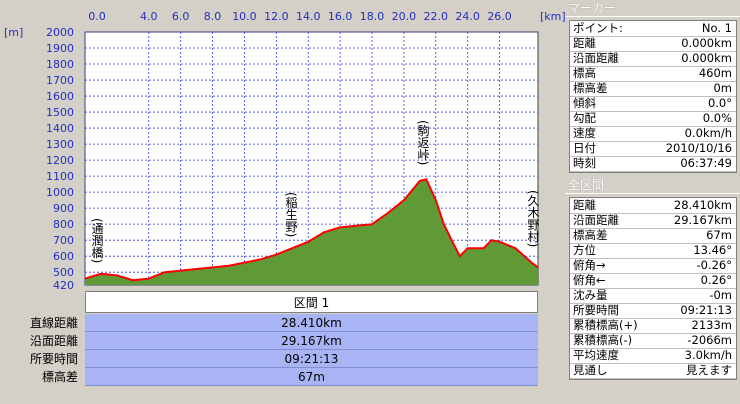 The image size is (740, 404). Describe the element at coordinates (590, 370) in the screenshot. I see `row-label: 見通し` at that location.